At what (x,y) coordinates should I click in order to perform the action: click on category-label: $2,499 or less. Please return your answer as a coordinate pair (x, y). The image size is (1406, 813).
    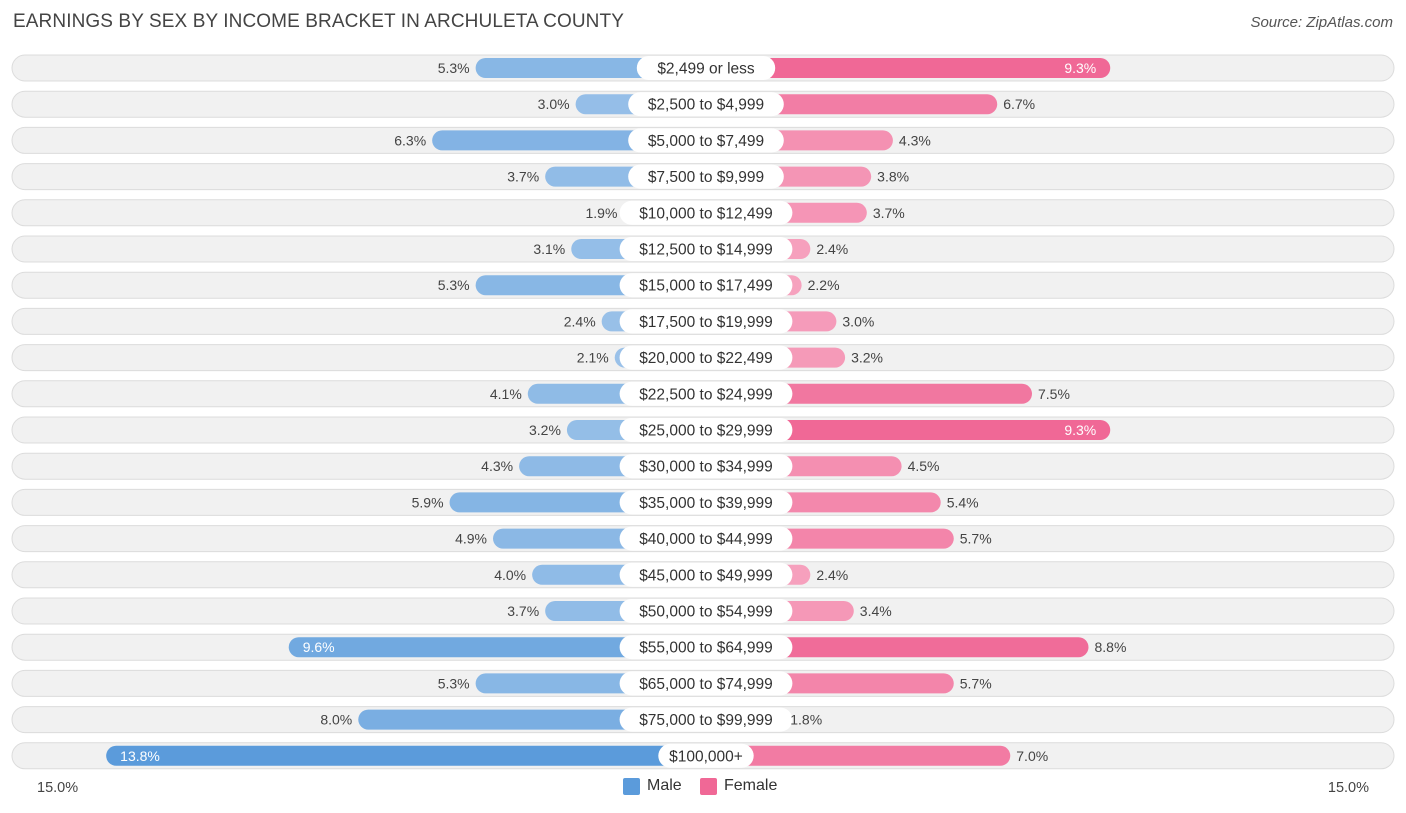
    Looking at the image, I should click on (706, 69).